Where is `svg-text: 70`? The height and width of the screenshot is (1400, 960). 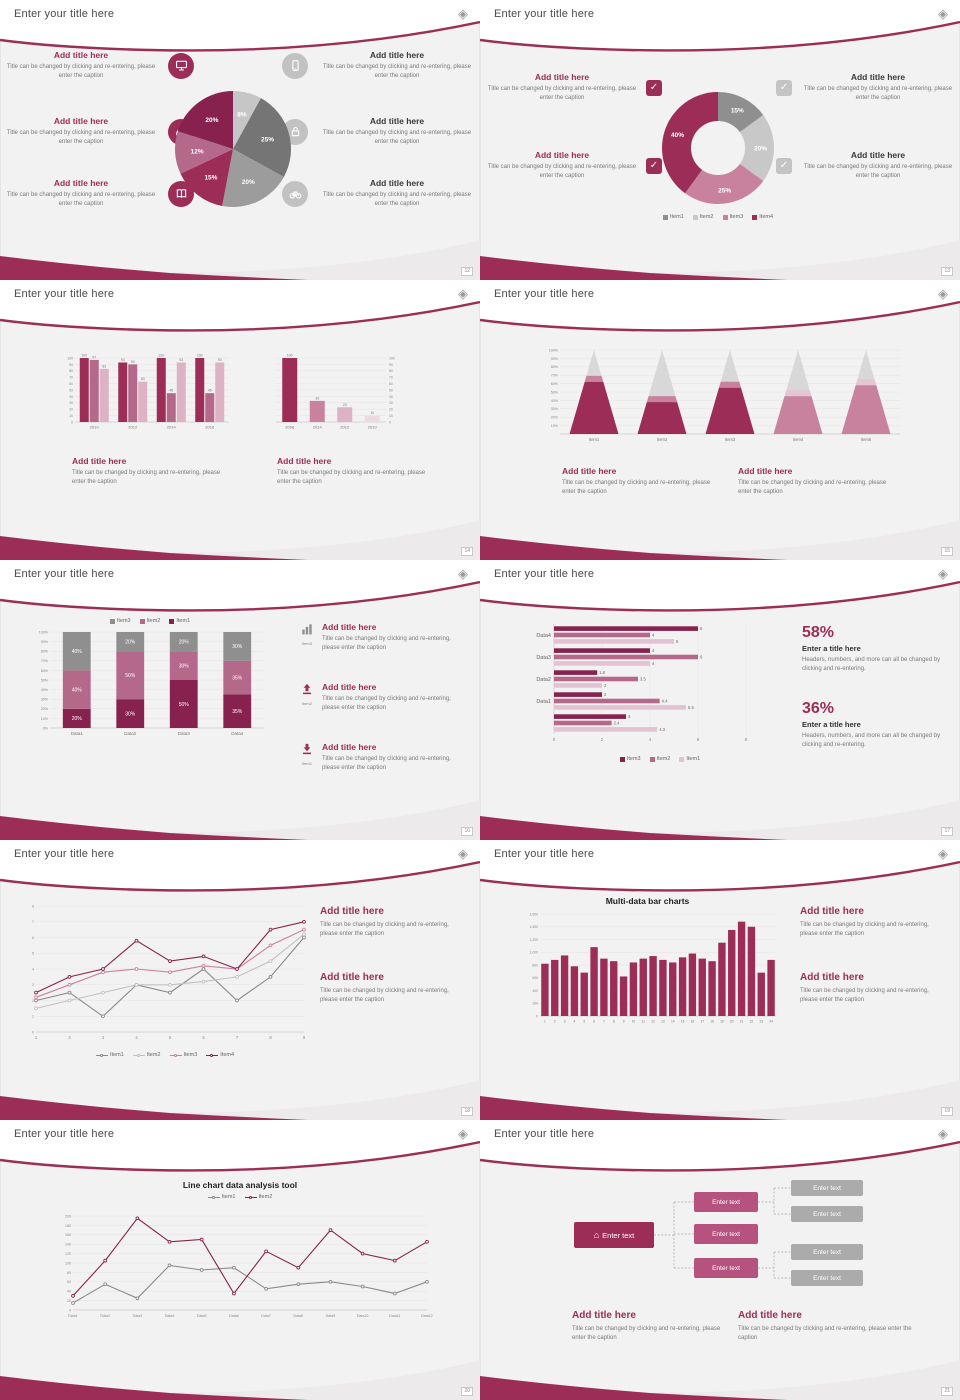 svg-text: 70 is located at coordinates (71, 378).